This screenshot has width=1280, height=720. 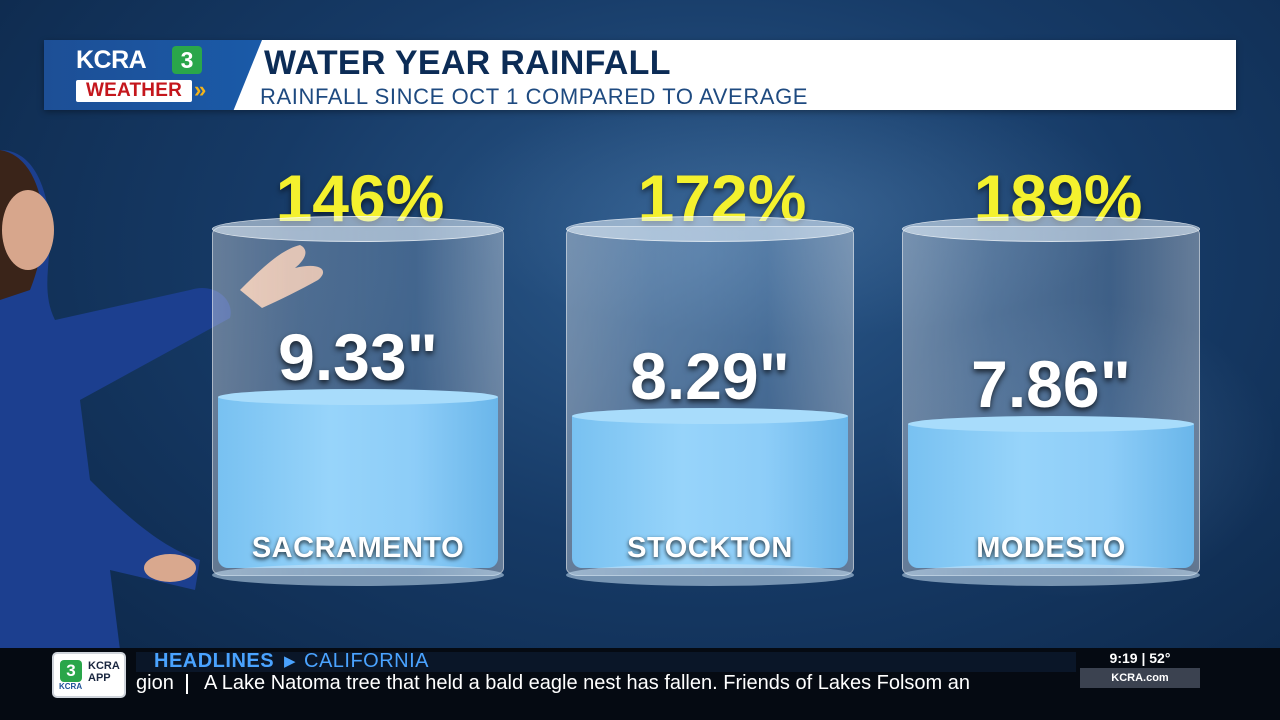 I want to click on app-three-icon: 3, so click(x=71, y=671).